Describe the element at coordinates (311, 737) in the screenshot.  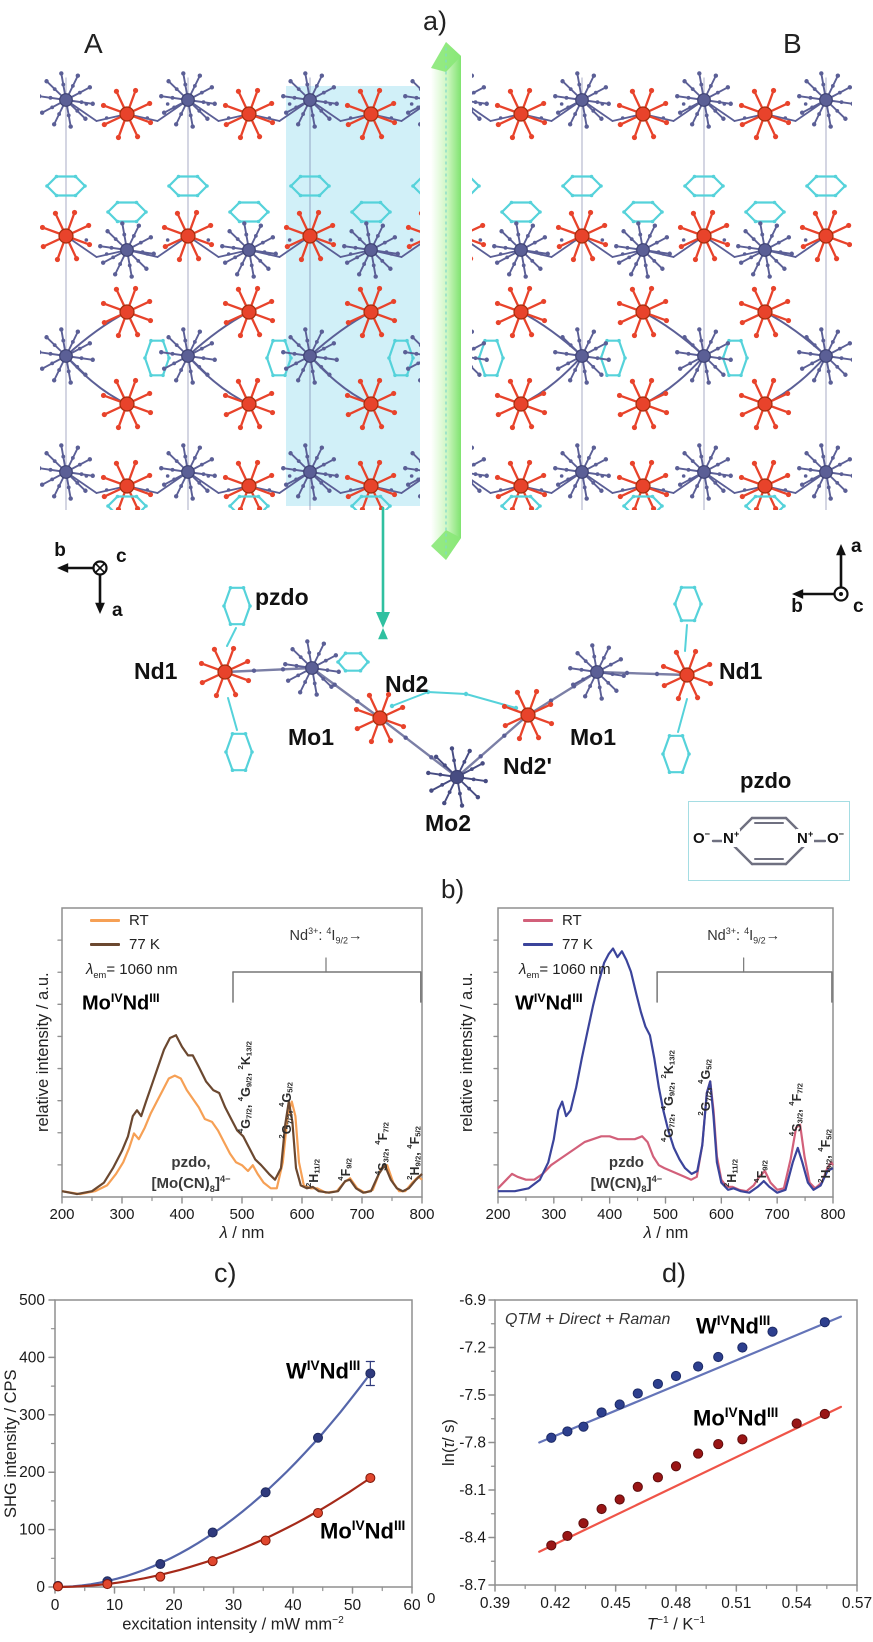
I see `mo1-left-label: Mo1` at that location.